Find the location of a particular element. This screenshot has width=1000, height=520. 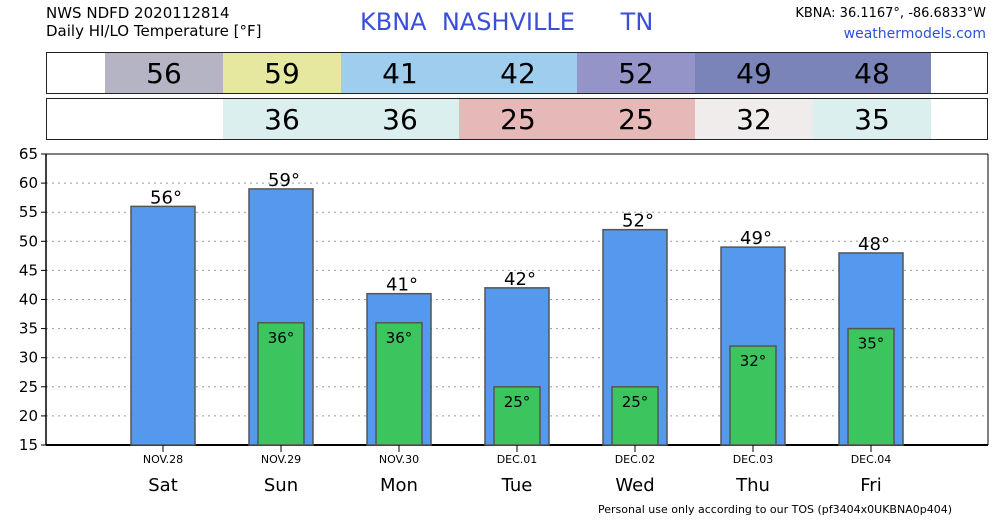

y-tick-label: 25 is located at coordinates (28, 387).